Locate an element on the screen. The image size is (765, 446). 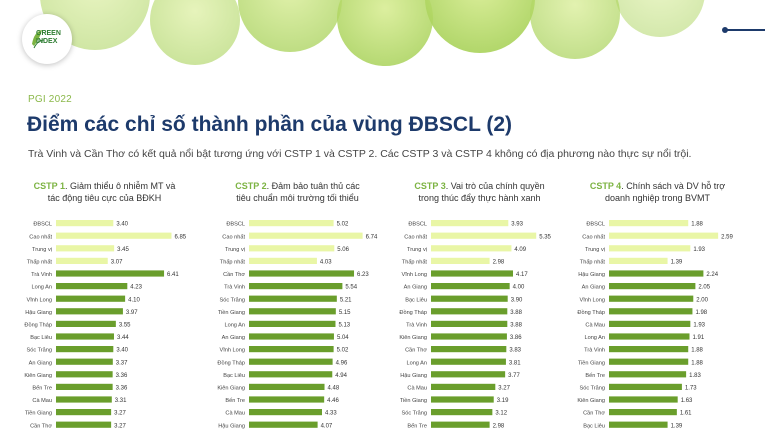
value-label: 3.45 is located at coordinates (123, 250).